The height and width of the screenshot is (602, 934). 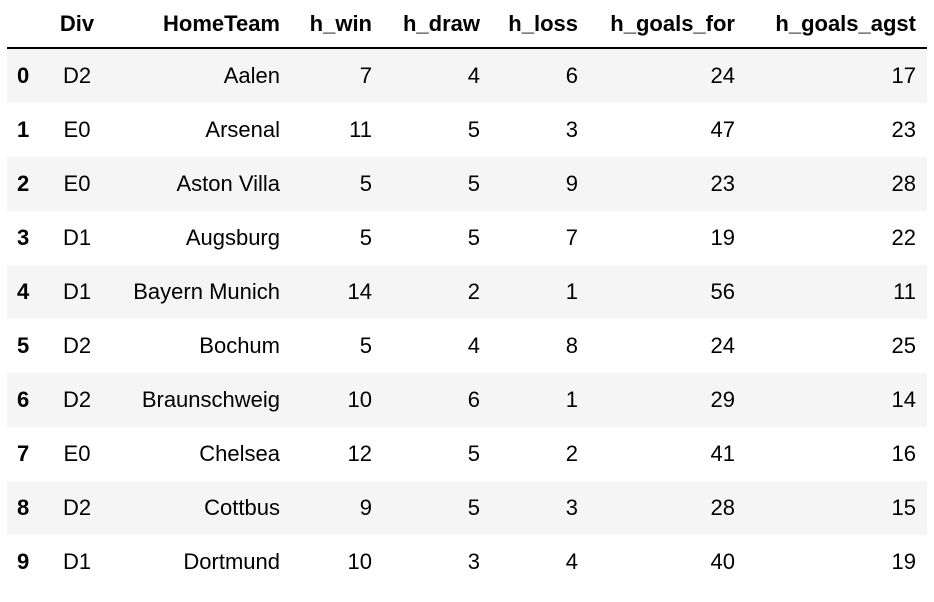 I want to click on row-index: 2, so click(x=23, y=183).